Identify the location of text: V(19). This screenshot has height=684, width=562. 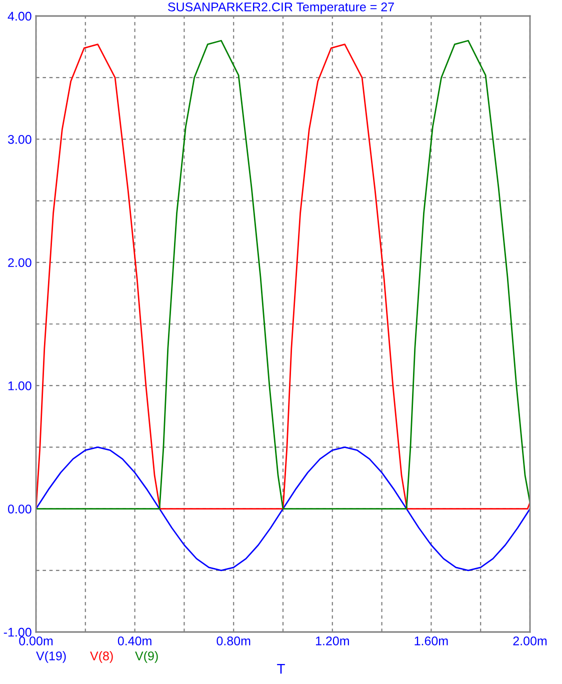
(51, 657).